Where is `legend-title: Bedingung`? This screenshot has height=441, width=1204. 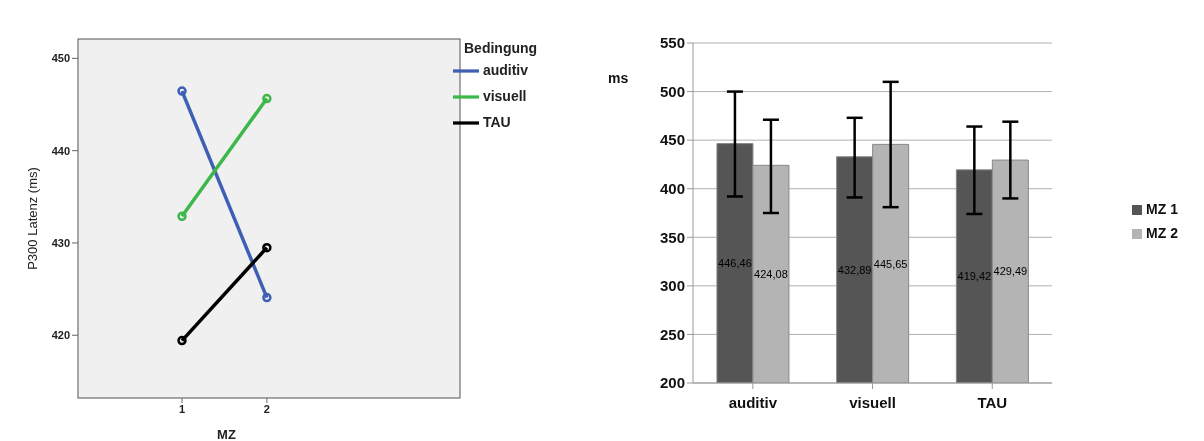
legend-title: Bedingung is located at coordinates (501, 48).